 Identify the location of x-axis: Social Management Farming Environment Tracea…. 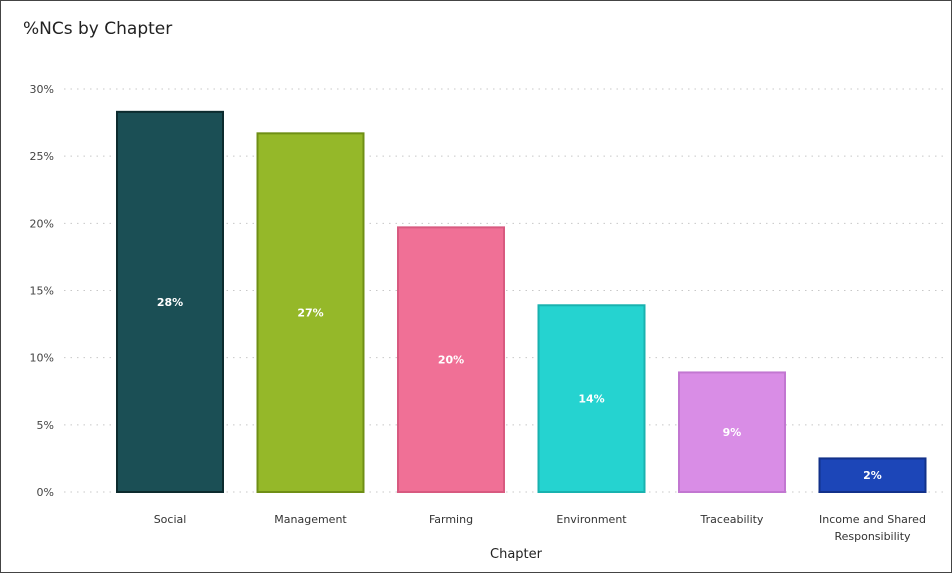
(540, 528).